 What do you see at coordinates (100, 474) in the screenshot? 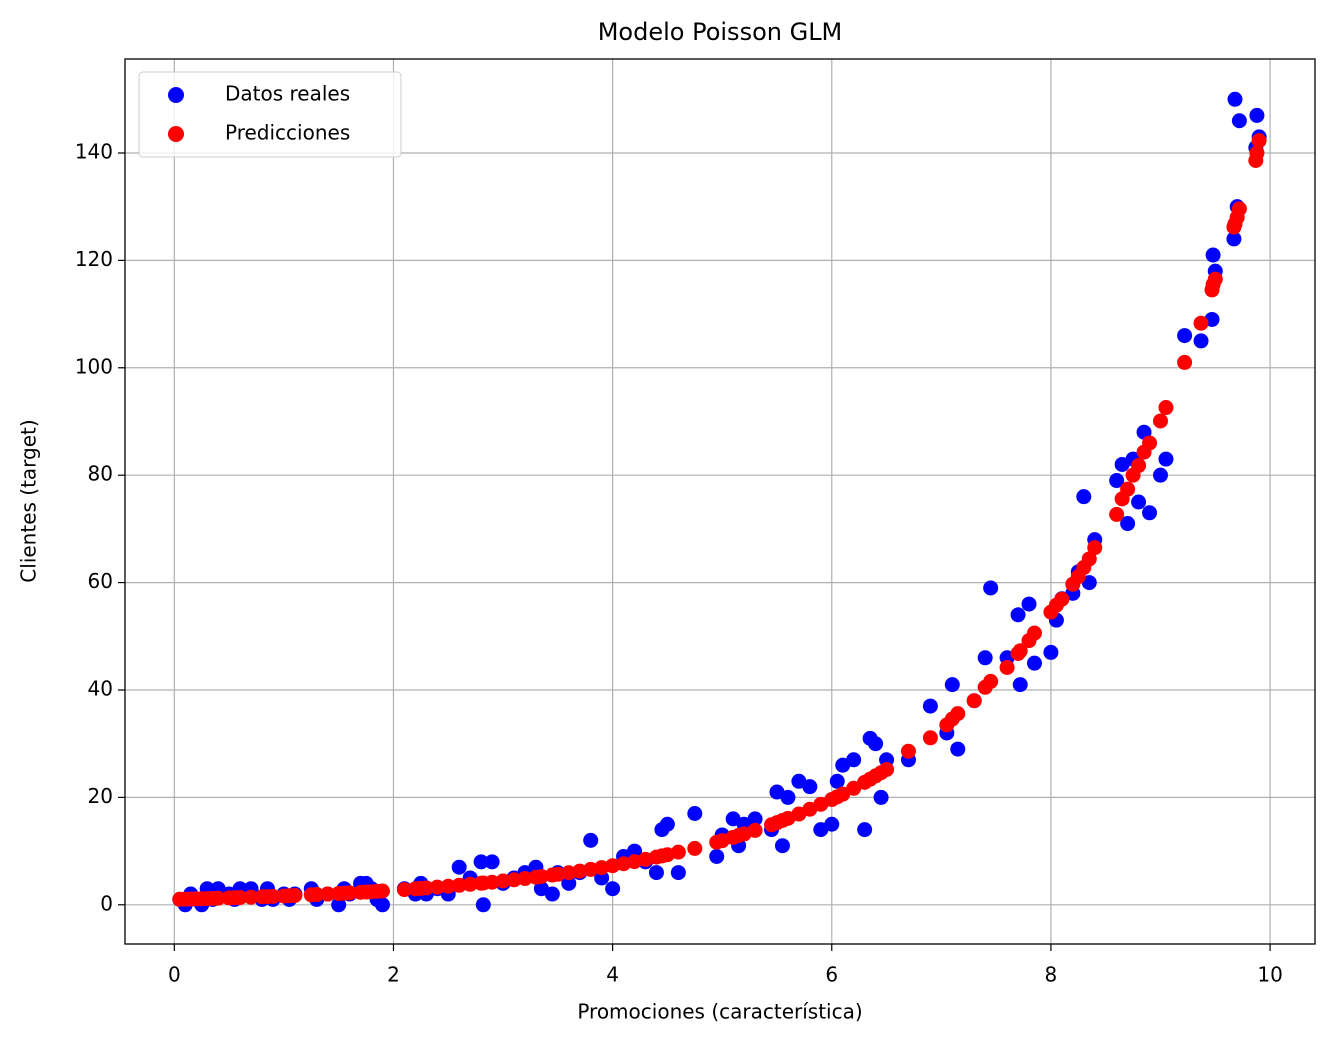
I see `y-tick-label: 80` at bounding box center [100, 474].